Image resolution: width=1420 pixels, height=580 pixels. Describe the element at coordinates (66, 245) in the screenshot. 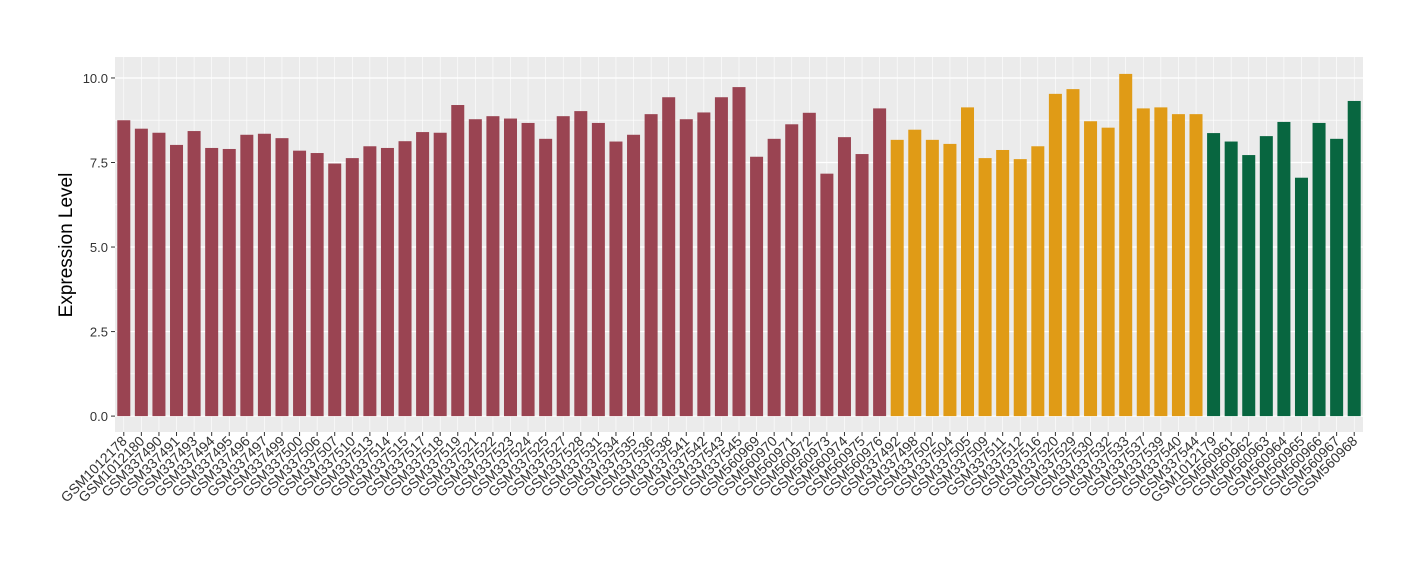

I see `y-axis-title: Expression Level` at that location.